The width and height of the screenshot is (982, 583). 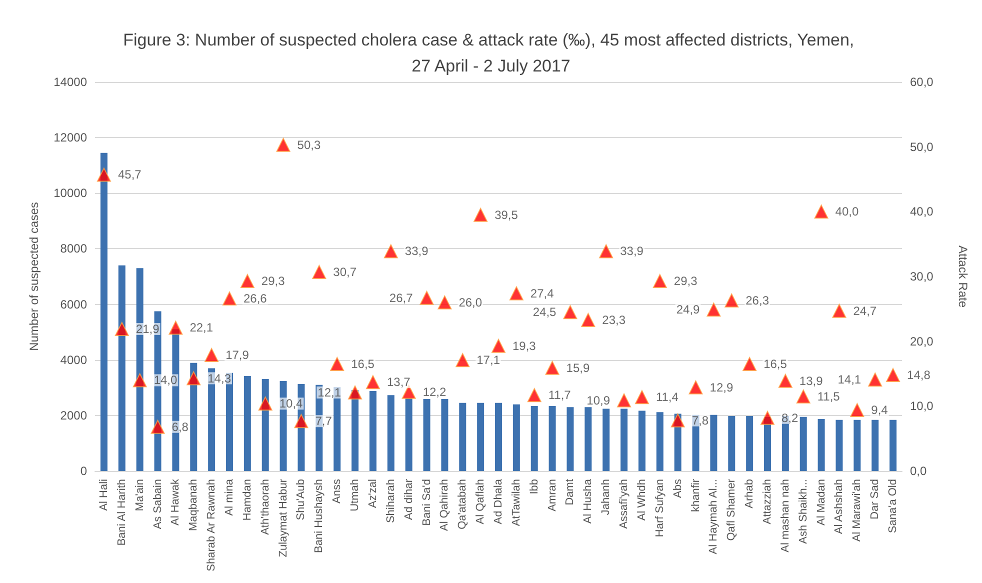 I want to click on x-tick-label: Zulaymat Habur, so click(x=283, y=518).